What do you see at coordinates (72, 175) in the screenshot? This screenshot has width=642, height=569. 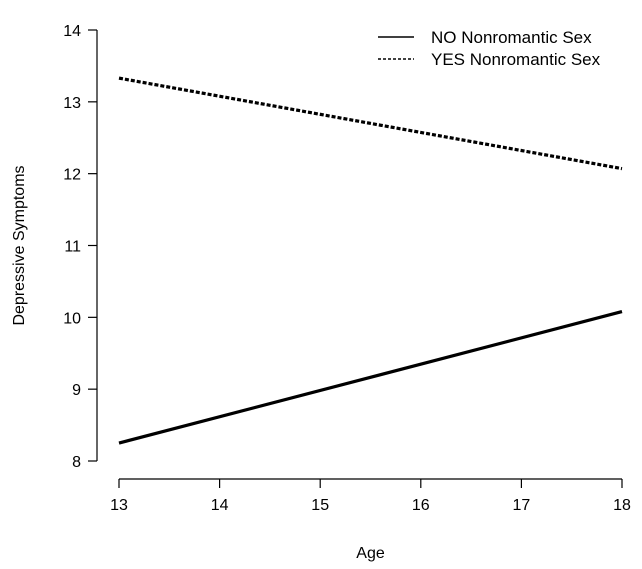 I see `y-tick-label: 12` at bounding box center [72, 175].